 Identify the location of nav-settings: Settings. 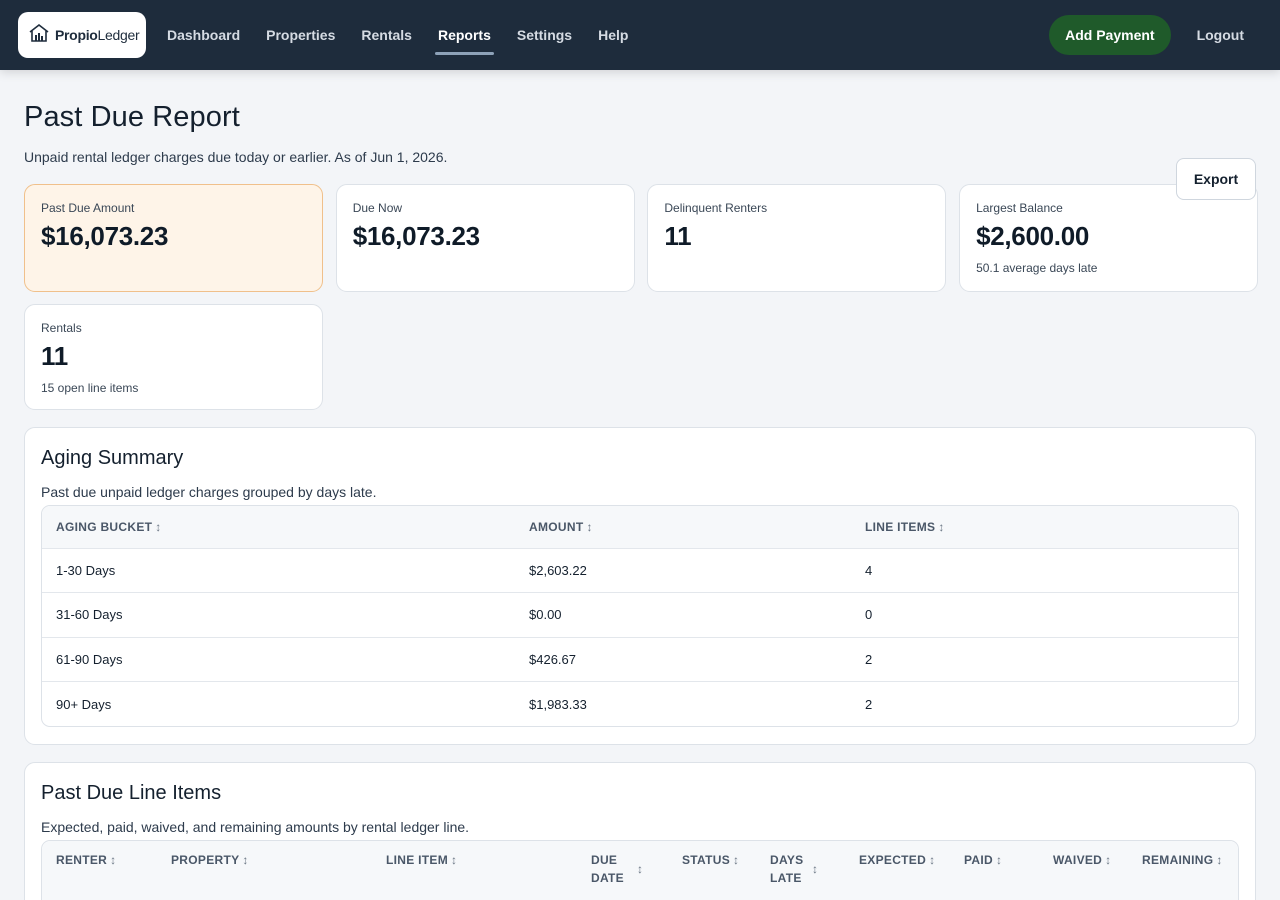
(544, 35).